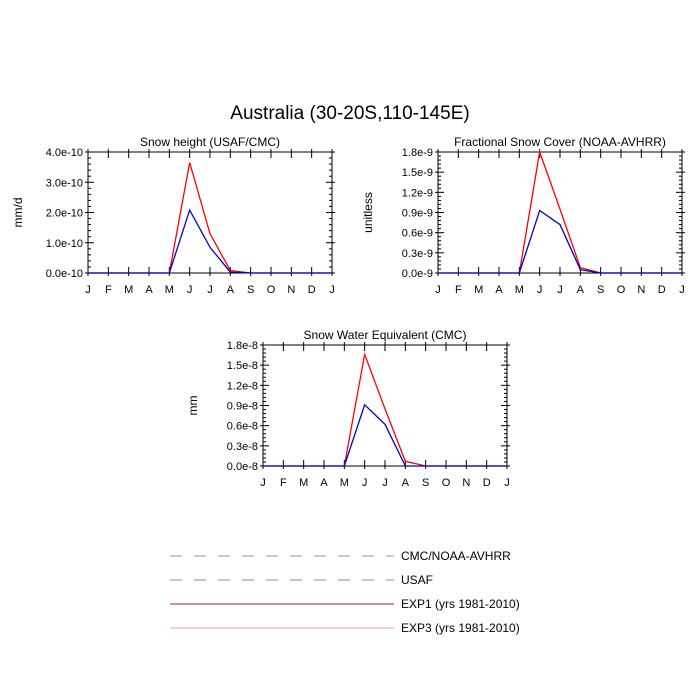 The width and height of the screenshot is (700, 700). Describe the element at coordinates (242, 407) in the screenshot. I see `y-tick-label: 0.9e-8` at that location.